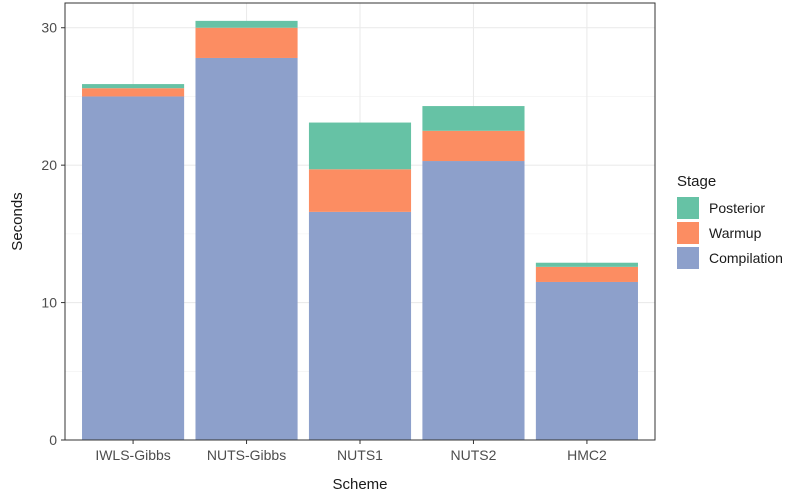  Describe the element at coordinates (17, 221) in the screenshot. I see `y-axis-title: Seconds` at that location.